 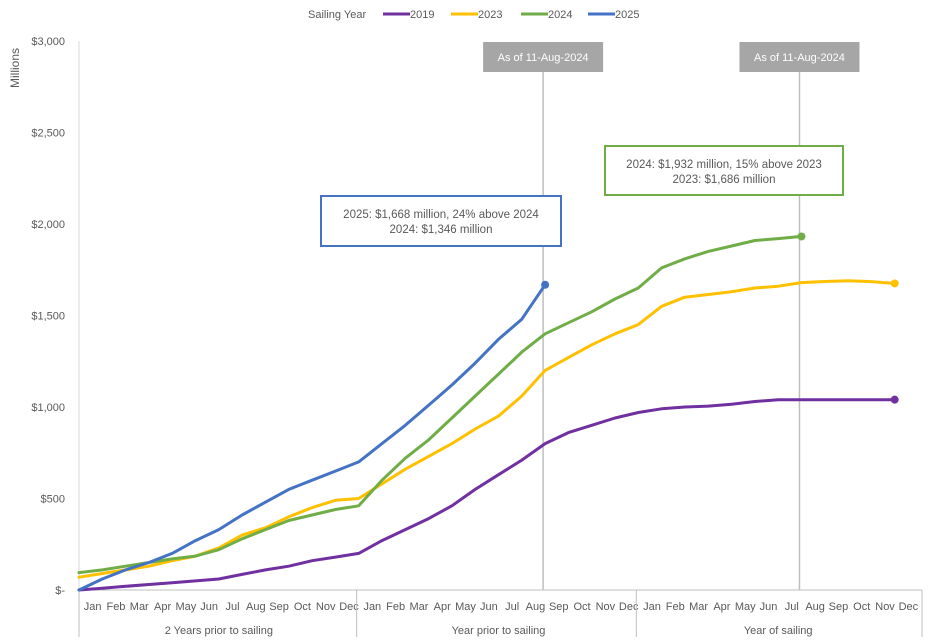 What do you see at coordinates (15, 68) in the screenshot?
I see `y-axis-label: Millions` at bounding box center [15, 68].